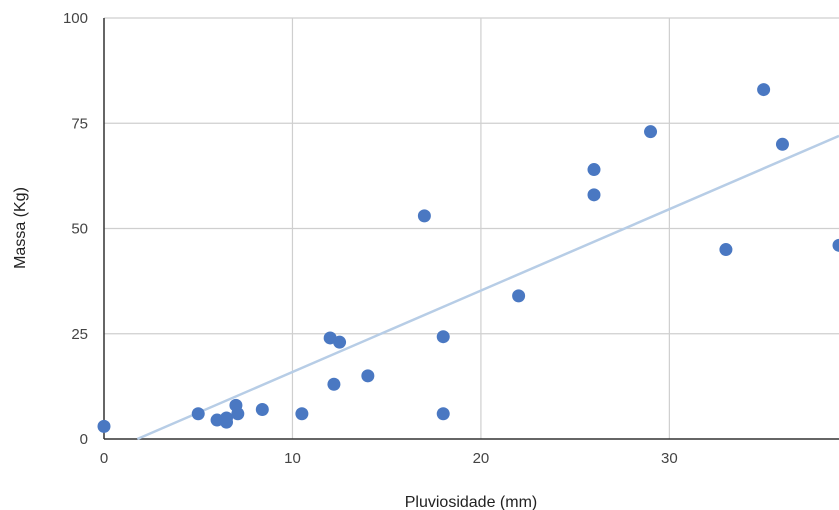  I want to click on x-axis-title: Pluviosidade (mm), so click(471, 502).